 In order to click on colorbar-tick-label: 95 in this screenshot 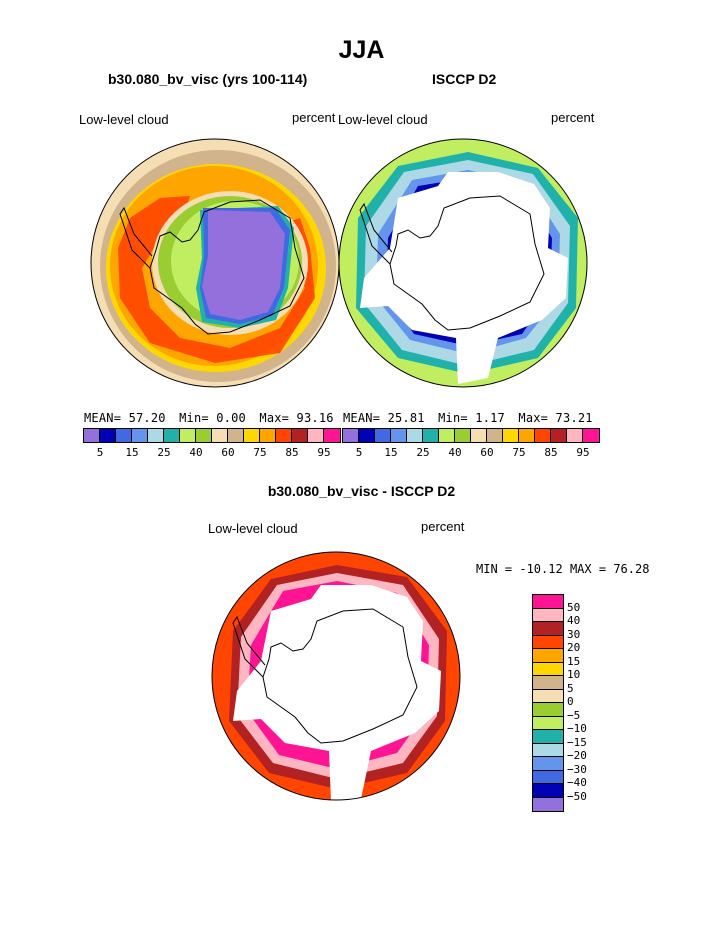, I will do `click(324, 452)`.